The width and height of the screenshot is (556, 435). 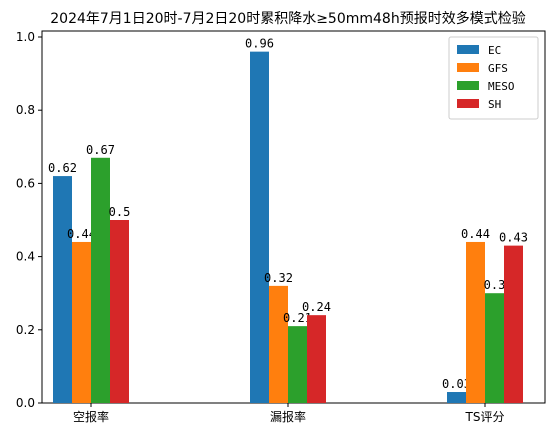 I want to click on legend-swatch-sh, so click(x=468, y=103).